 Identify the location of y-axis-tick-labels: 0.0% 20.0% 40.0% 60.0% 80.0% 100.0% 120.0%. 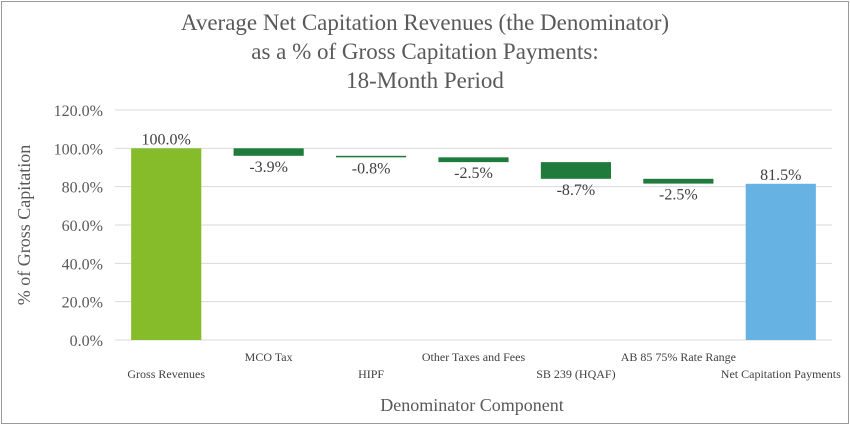
(78, 226).